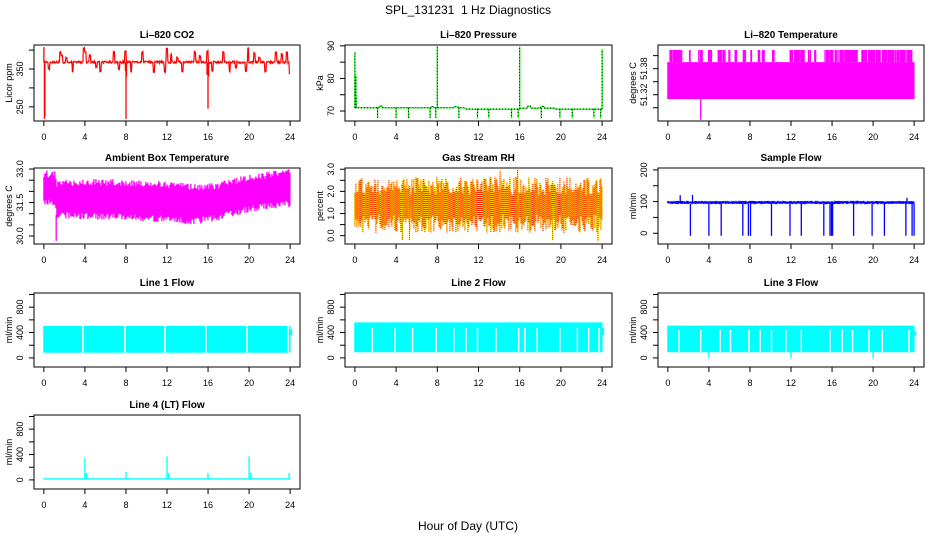 The height and width of the screenshot is (540, 936). What do you see at coordinates (167, 405) in the screenshot?
I see `panel-title: Line 4 (LT) Flow` at bounding box center [167, 405].